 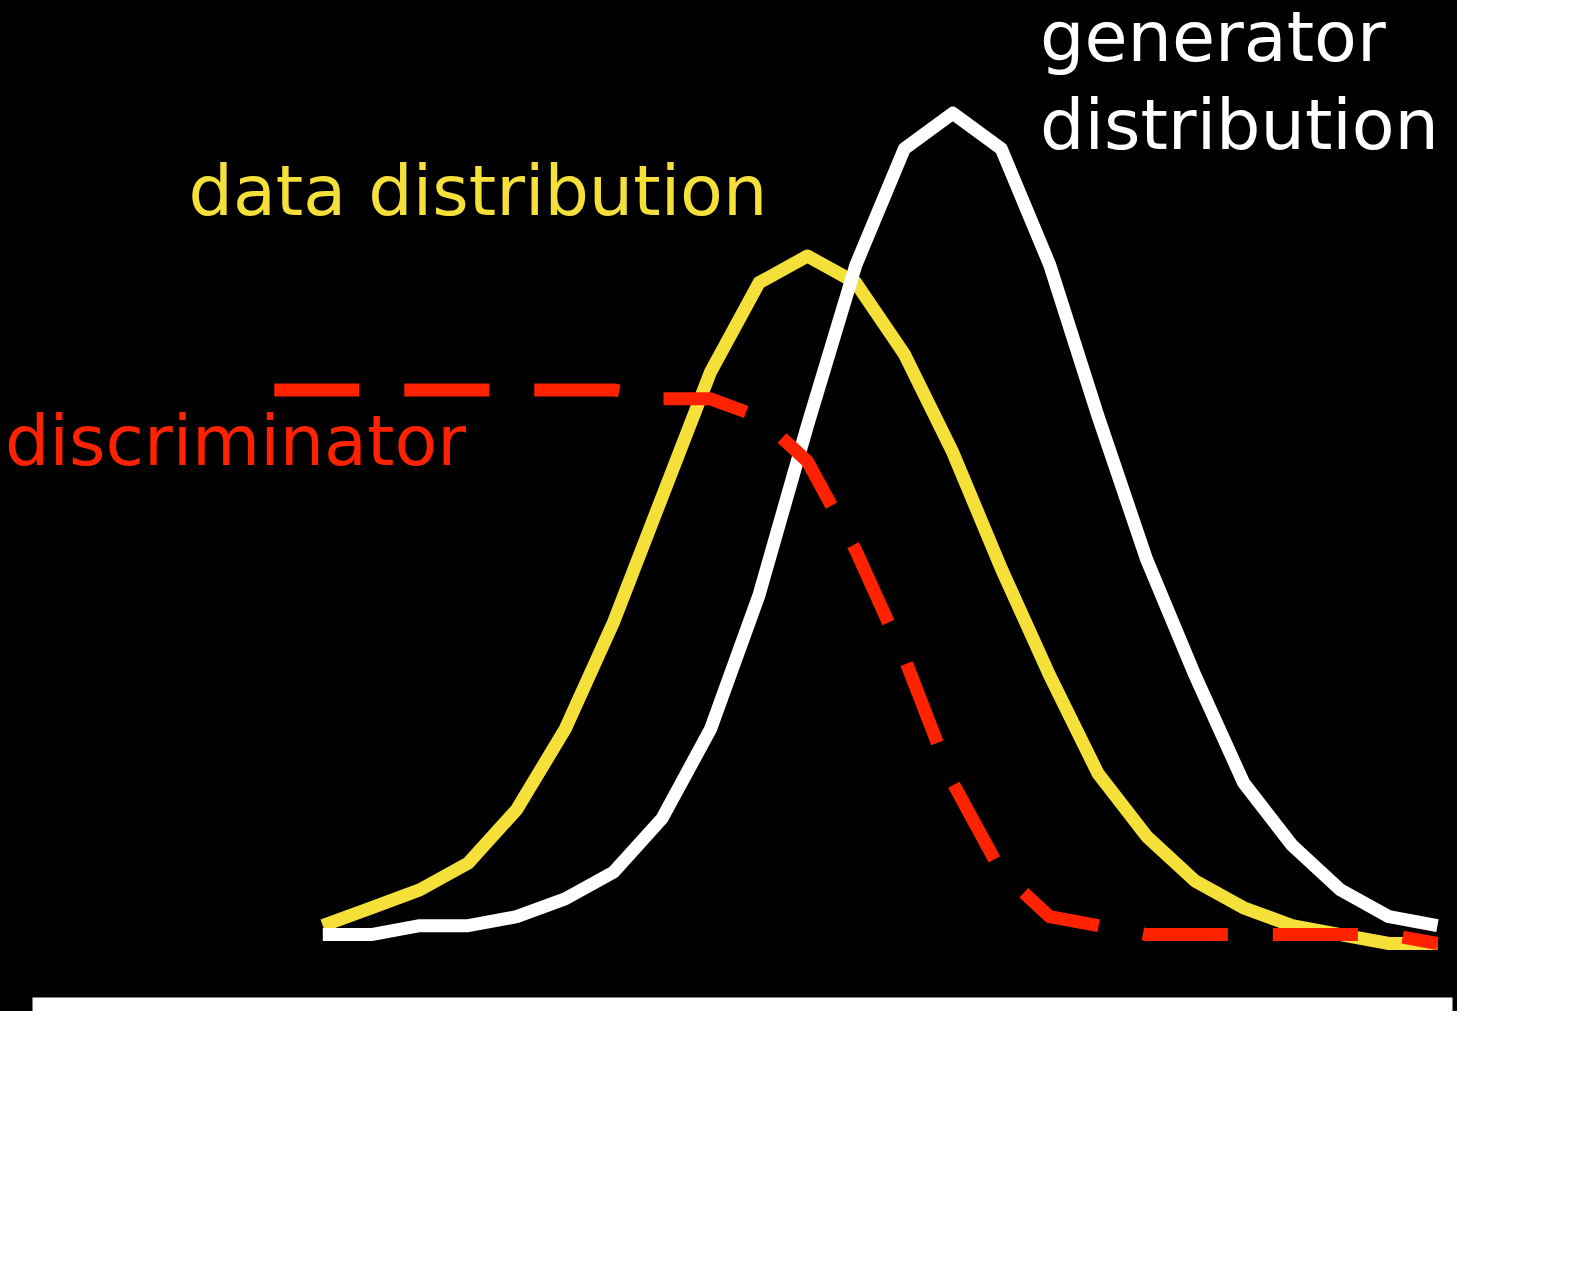 What do you see at coordinates (478, 190) in the screenshot?
I see `series-label: data distribution` at bounding box center [478, 190].